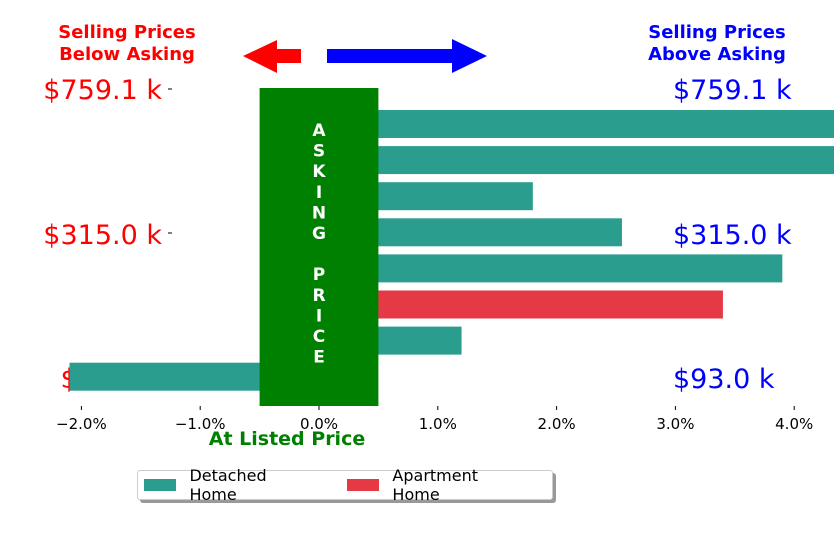 Image resolution: width=834 pixels, height=541 pixels. I want to click on asking-letter: N, so click(319, 213).